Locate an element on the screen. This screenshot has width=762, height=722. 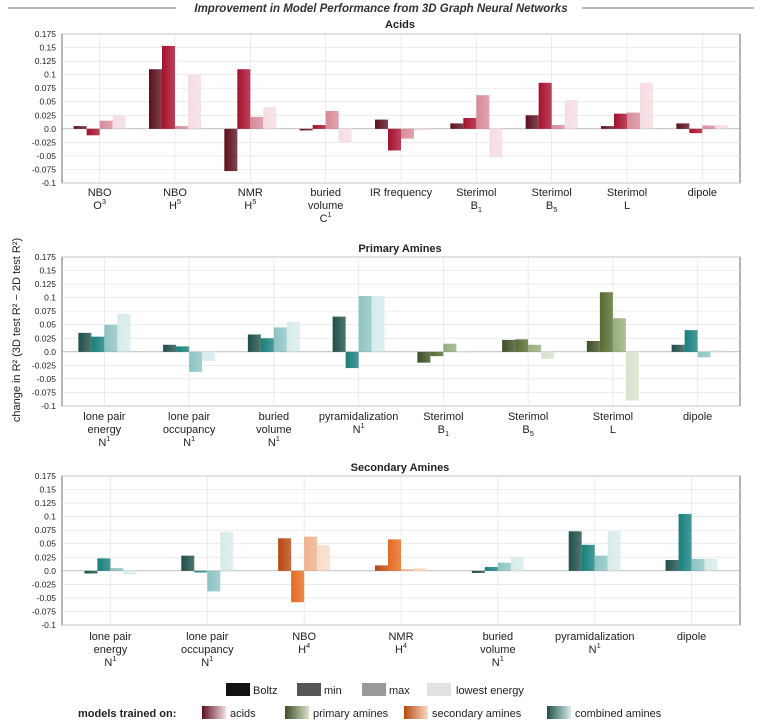
x-tick-label: dipole is located at coordinates (697, 417).